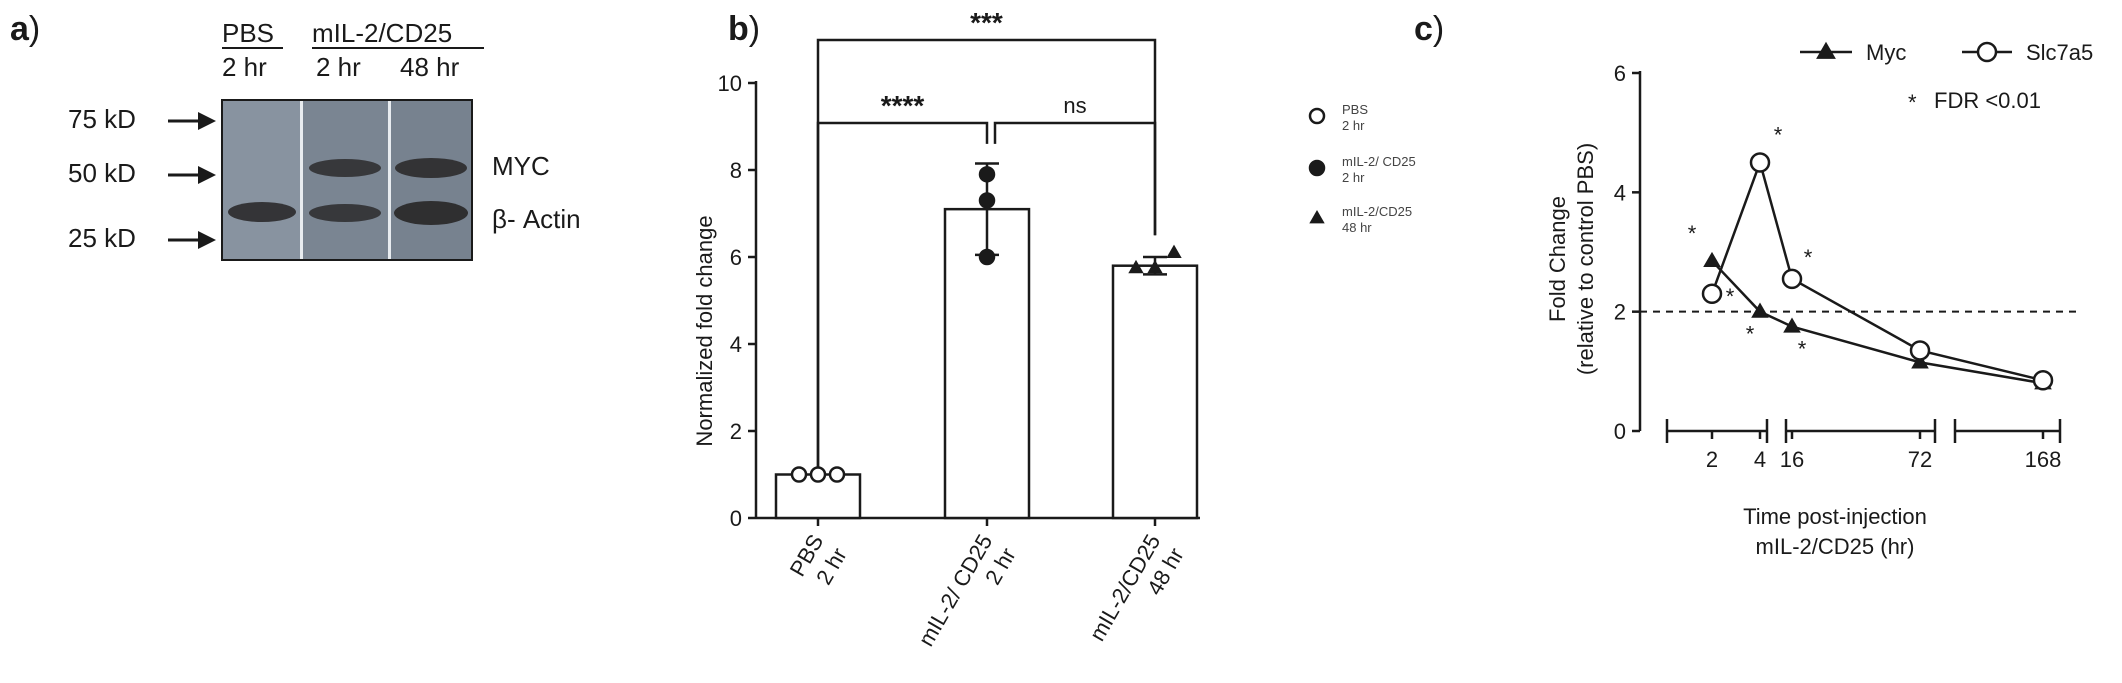 The image size is (2122, 683). Describe the element at coordinates (903, 105) in the screenshot. I see `chart-b-significance-label: ****` at that location.